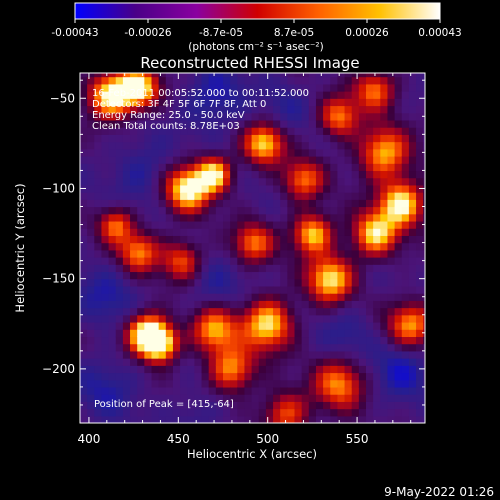 The height and width of the screenshot is (500, 500). Describe the element at coordinates (200, 93) in the screenshot. I see `annotation-line: 16-Feb-2011 00:05:52.000 to 00:11:52.000` at that location.